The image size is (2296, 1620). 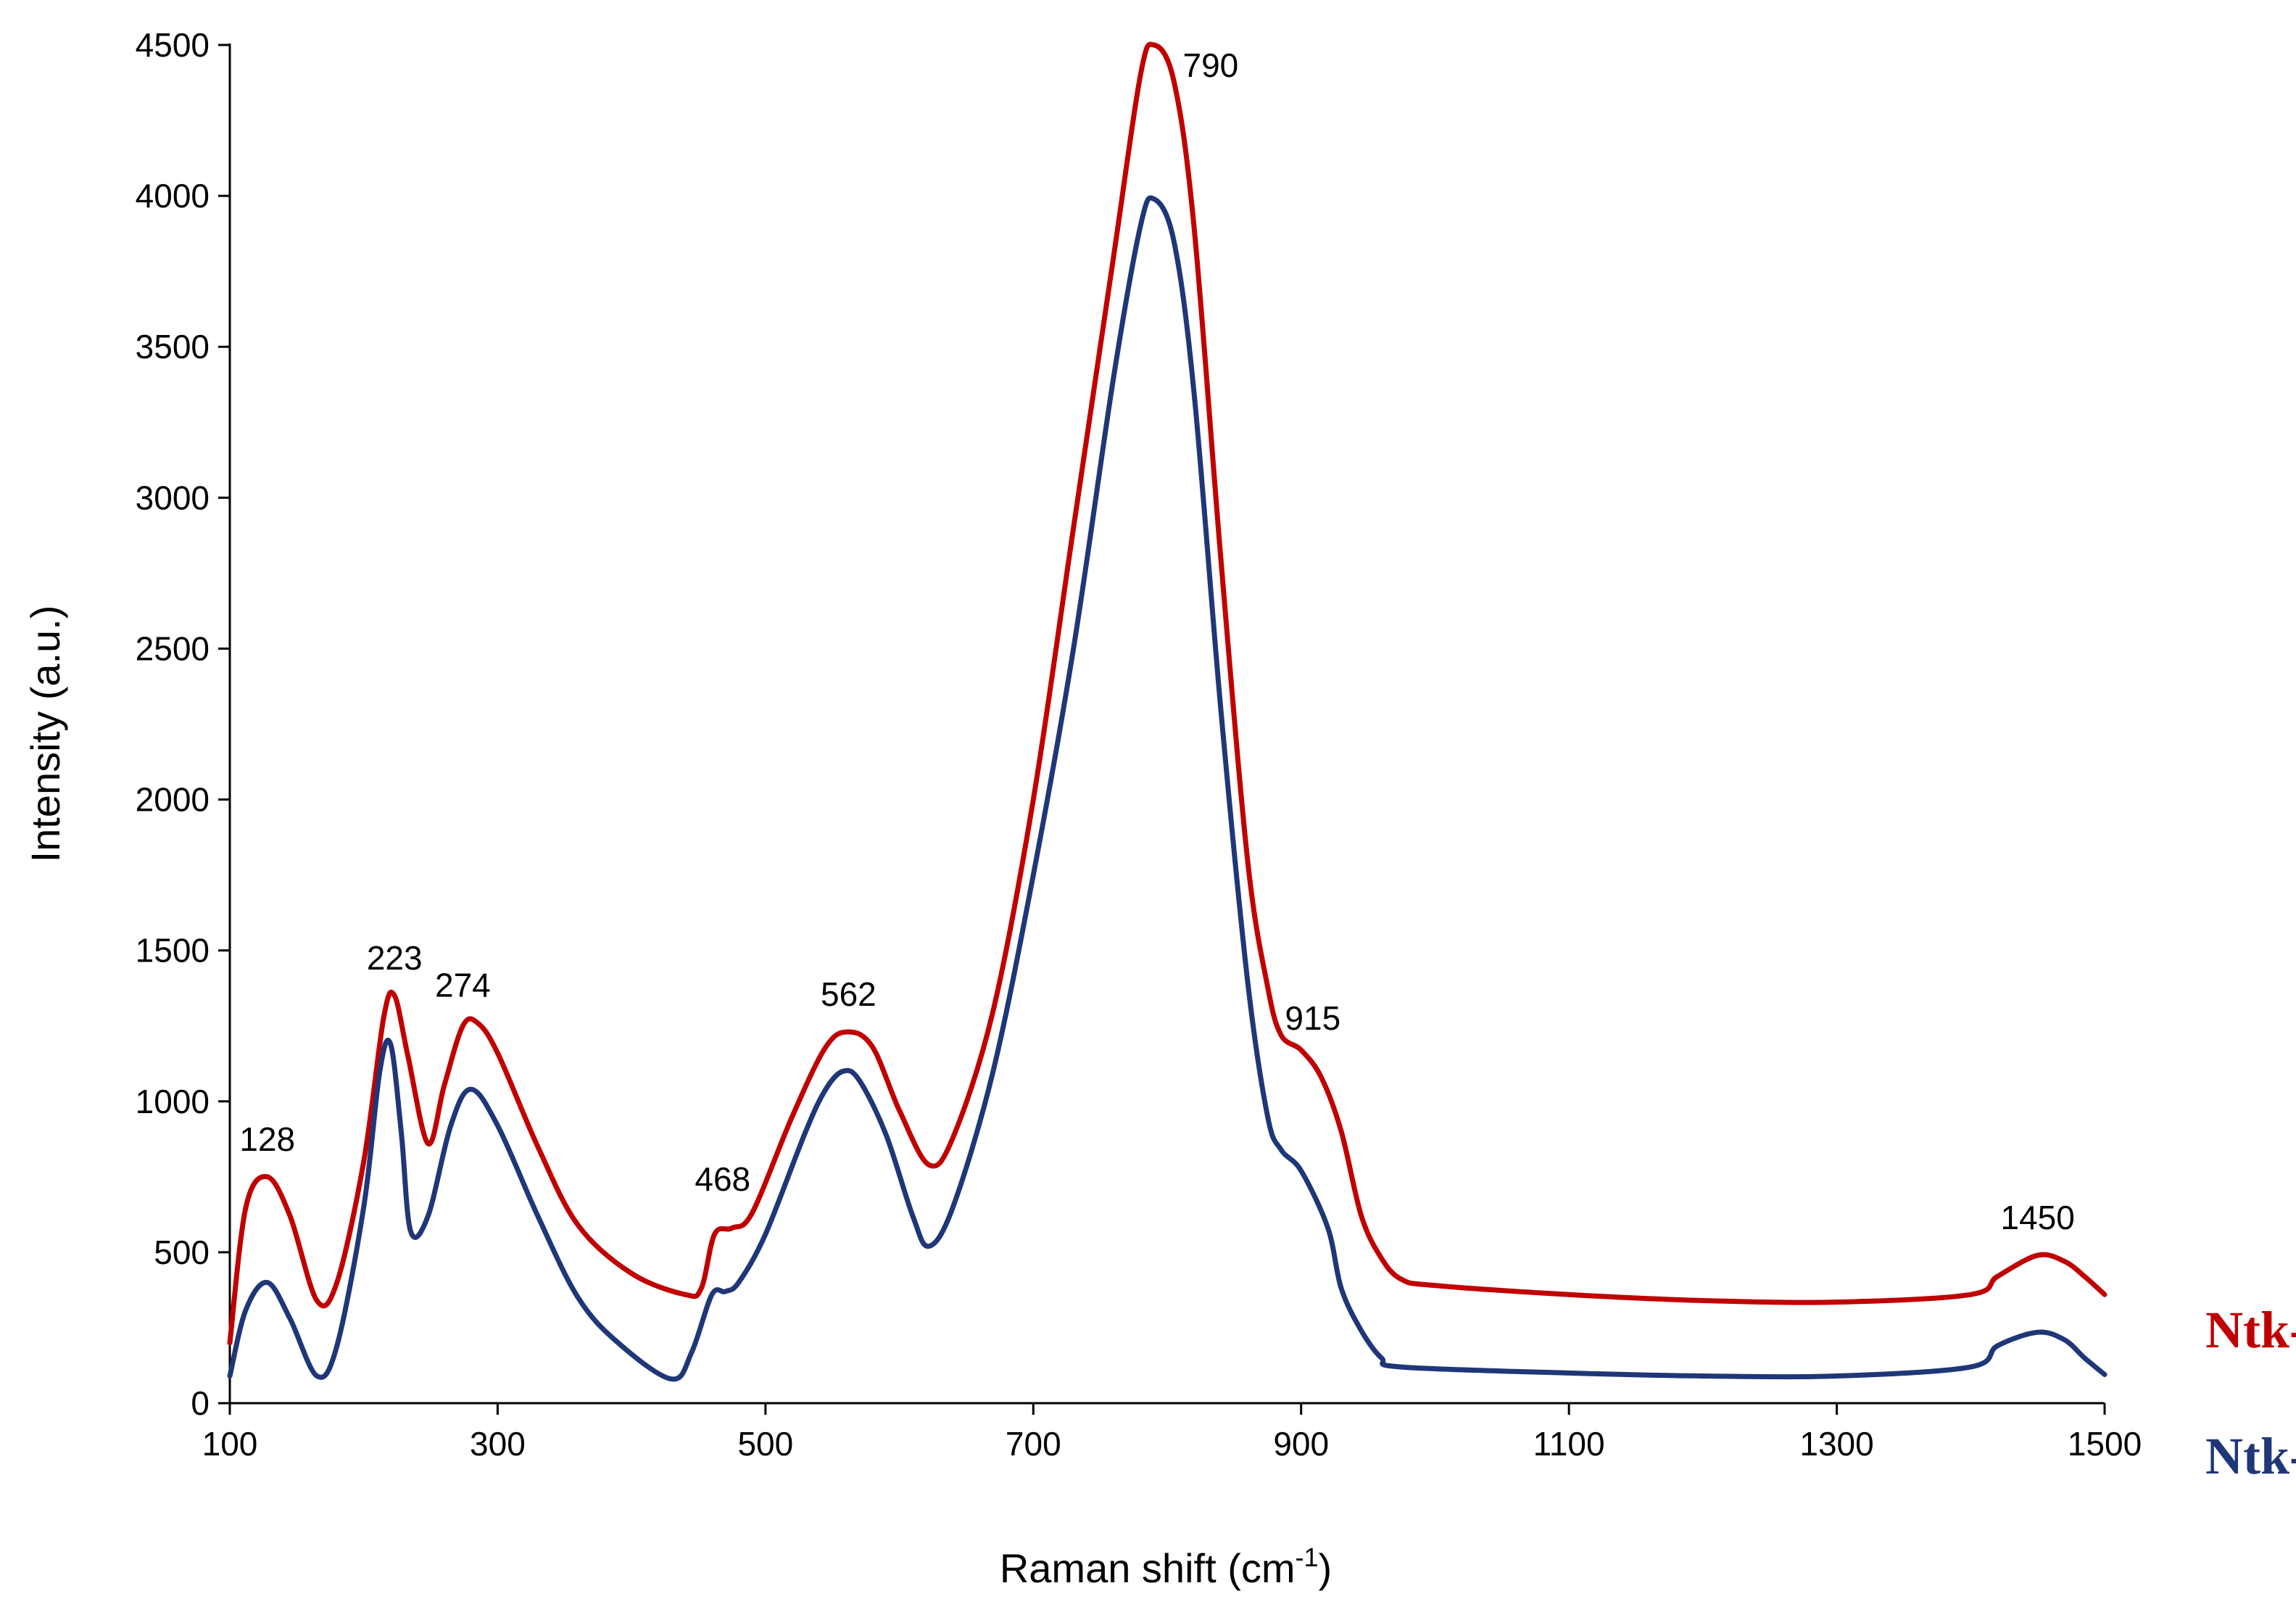 I want to click on y-tick-label: 1500, so click(x=173, y=951).